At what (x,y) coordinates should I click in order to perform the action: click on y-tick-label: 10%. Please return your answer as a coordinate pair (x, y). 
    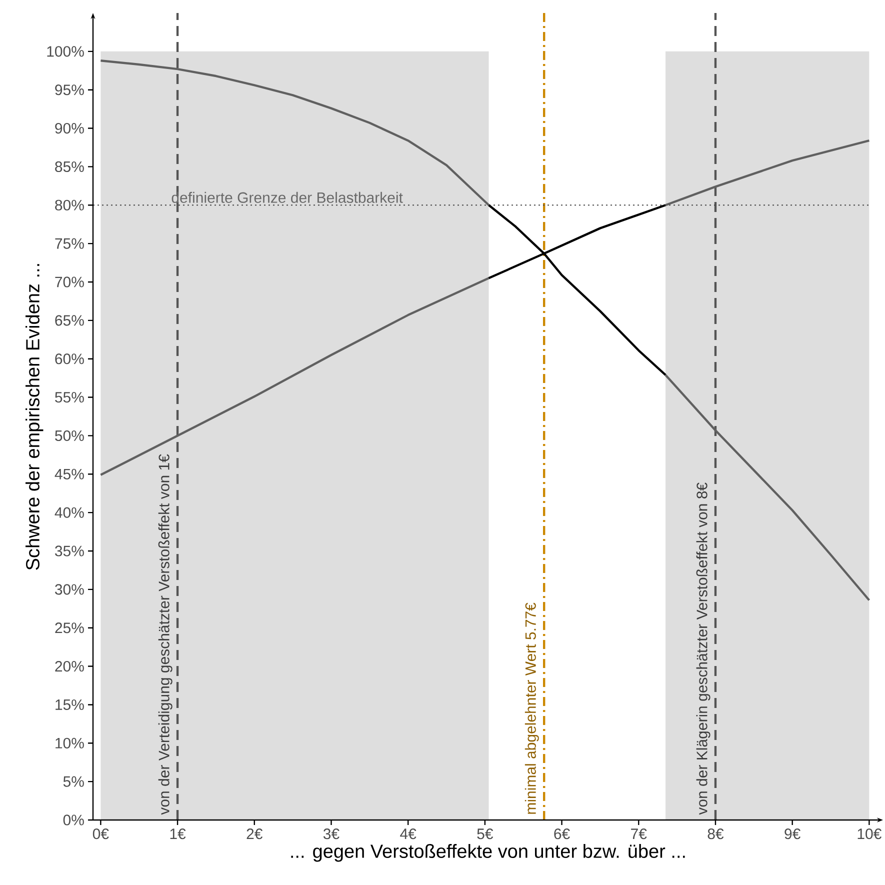
    Looking at the image, I should click on (70, 743).